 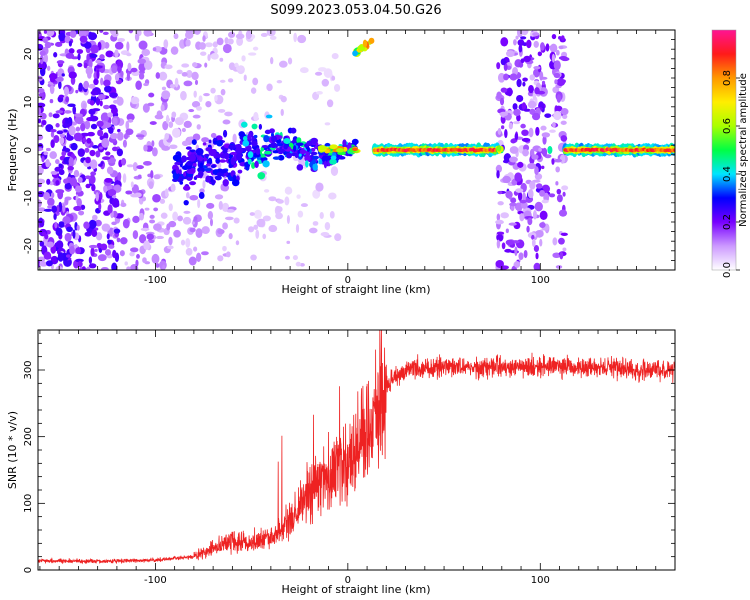 I want to click on x-tick-label: 100, so click(x=540, y=280).